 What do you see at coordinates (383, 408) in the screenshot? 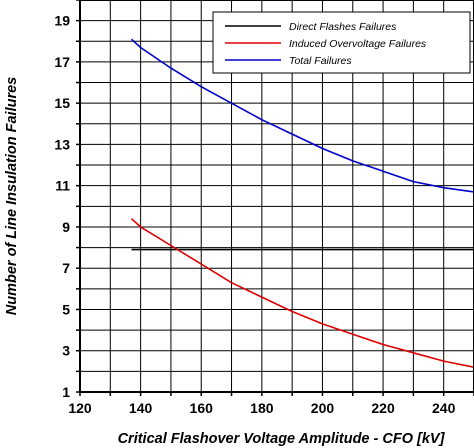
I see `x-tick-label: 220` at bounding box center [383, 408].